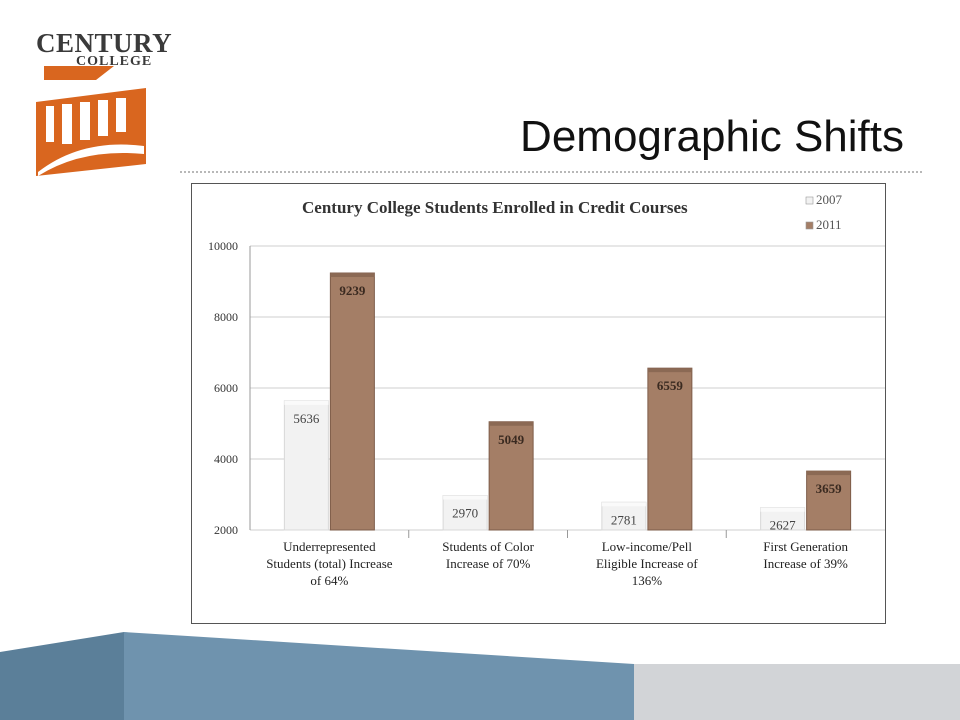 The image size is (960, 720). I want to click on century-college-logo: CENTURY COLLEGE, so click(102, 103).